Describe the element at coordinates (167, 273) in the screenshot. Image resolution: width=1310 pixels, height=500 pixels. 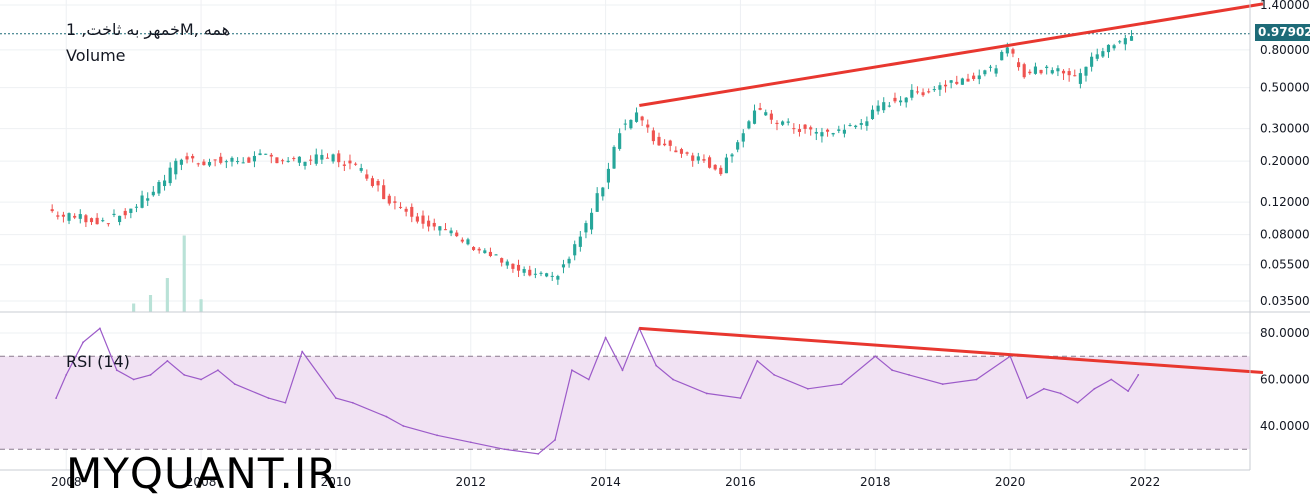
I see `volume-layer` at that location.